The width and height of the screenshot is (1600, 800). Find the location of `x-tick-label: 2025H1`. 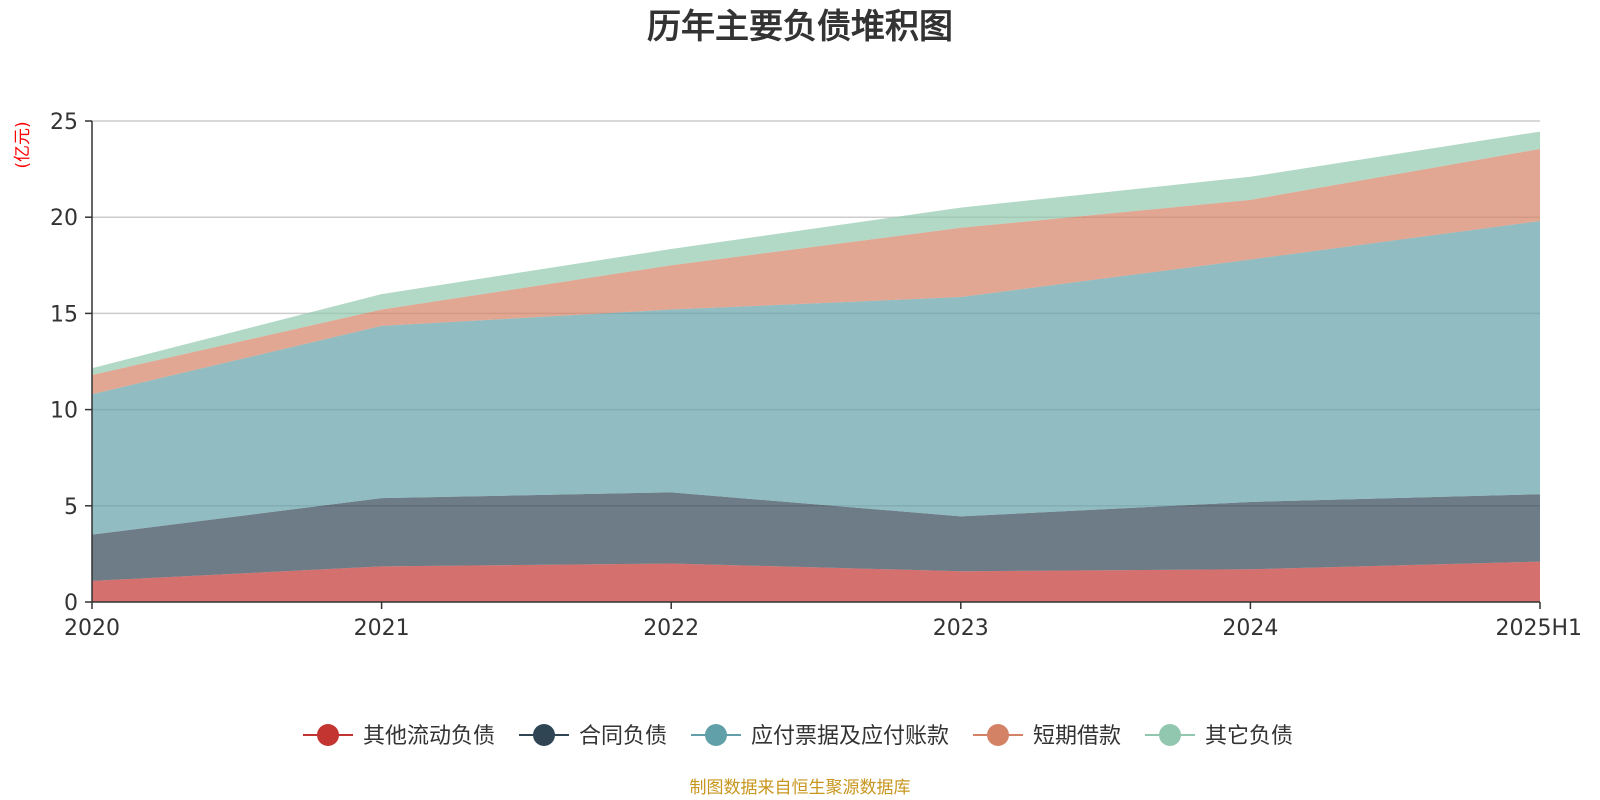

x-tick-label: 2025H1 is located at coordinates (1538, 628).